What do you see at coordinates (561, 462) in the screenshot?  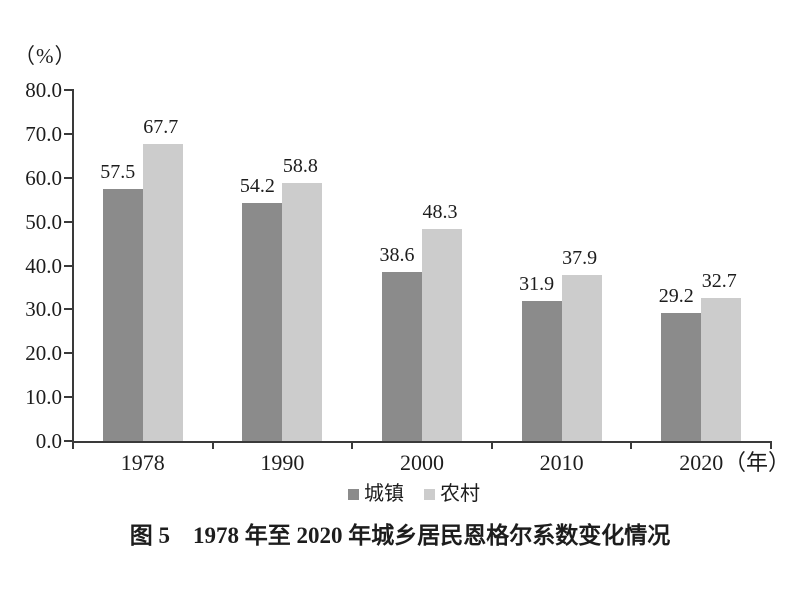 I see `x-category-label-2010: 2010` at bounding box center [561, 462].